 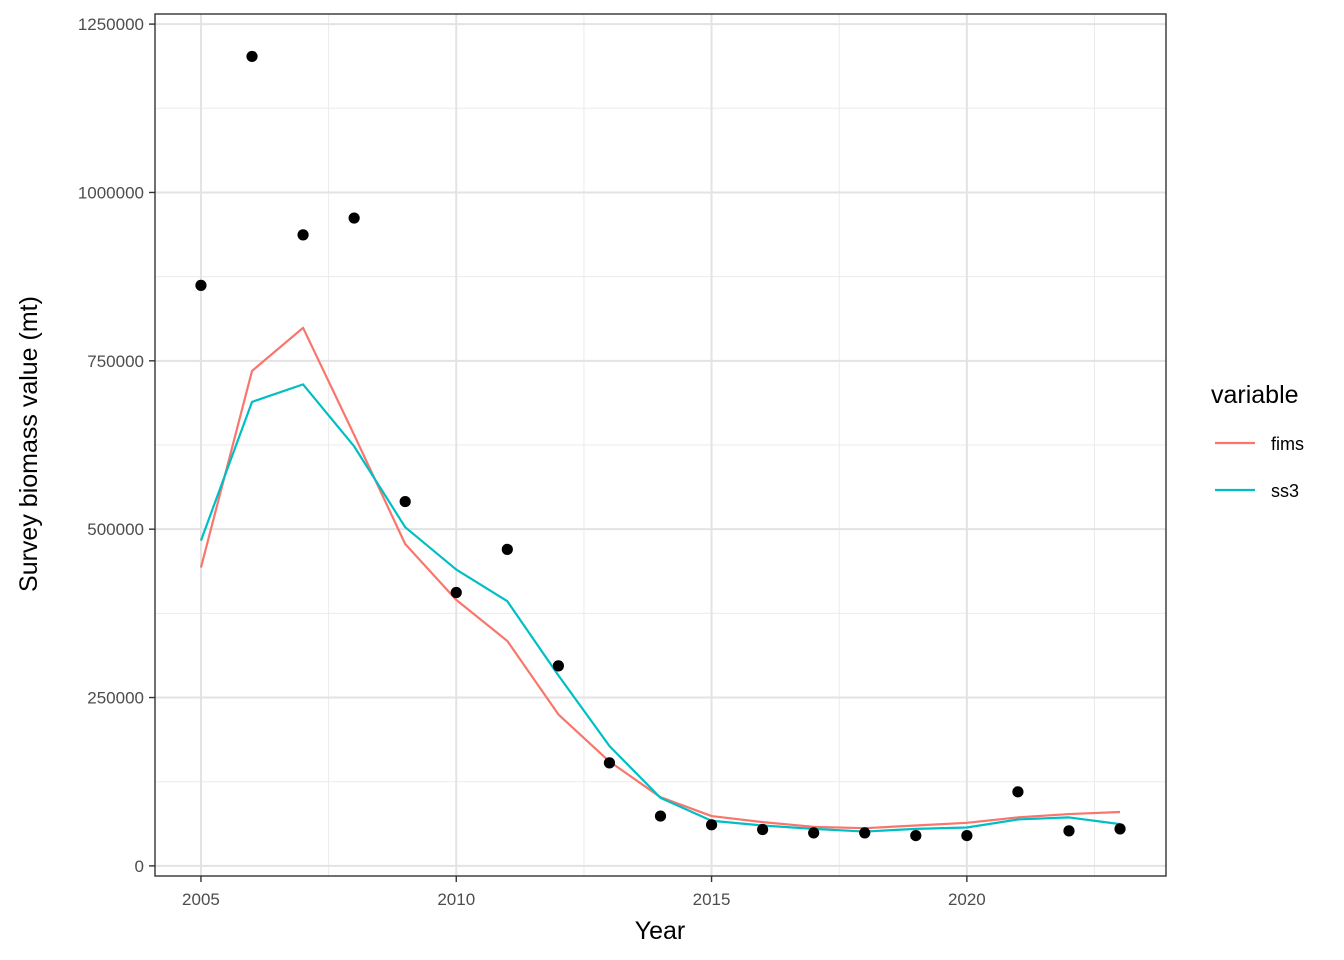 What do you see at coordinates (712, 899) in the screenshot?
I see `x-tick-label: 2015` at bounding box center [712, 899].